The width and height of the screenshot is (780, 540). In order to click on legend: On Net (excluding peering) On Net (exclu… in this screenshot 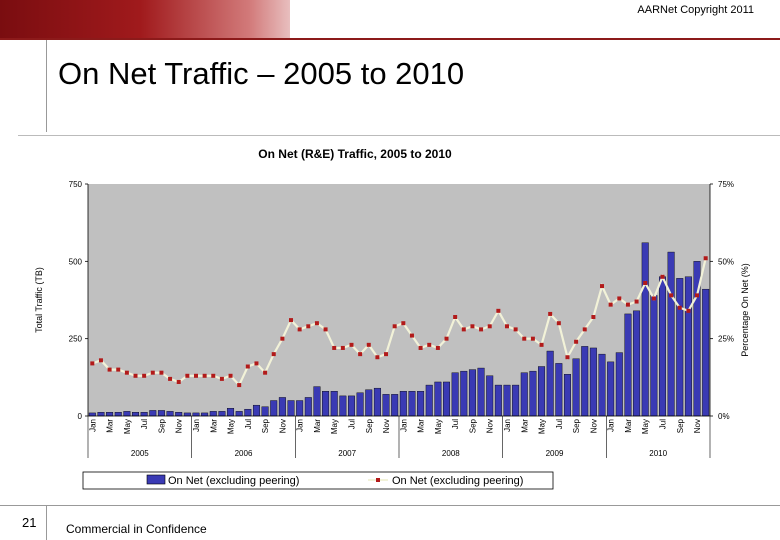, I will do `click(318, 480)`.